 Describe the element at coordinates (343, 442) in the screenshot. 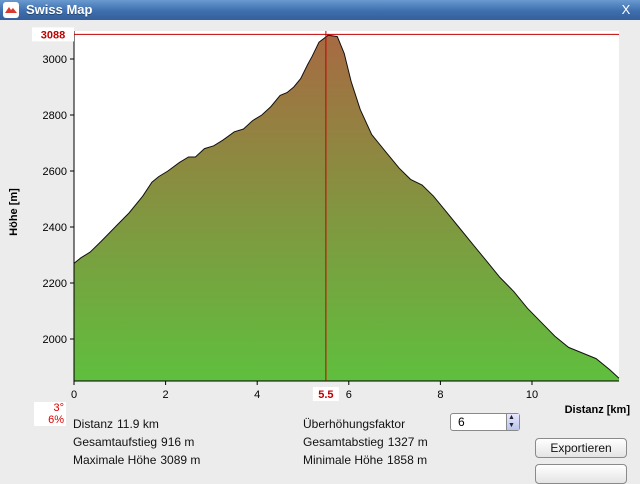

I see `descent-label: Gesamtabstieg` at that location.